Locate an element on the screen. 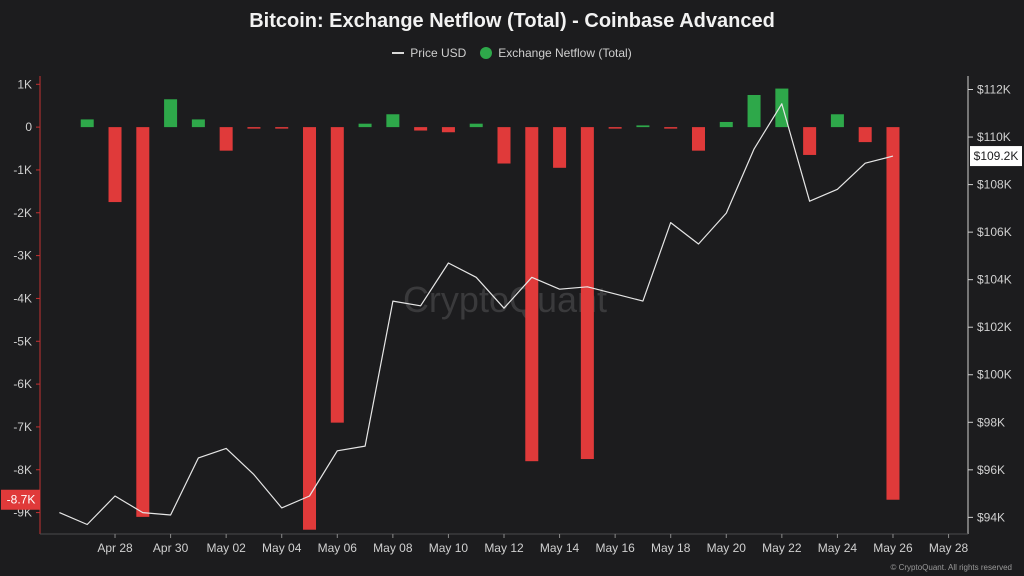 The width and height of the screenshot is (1024, 576). netflow-current-label: -8.7K is located at coordinates (21, 500).